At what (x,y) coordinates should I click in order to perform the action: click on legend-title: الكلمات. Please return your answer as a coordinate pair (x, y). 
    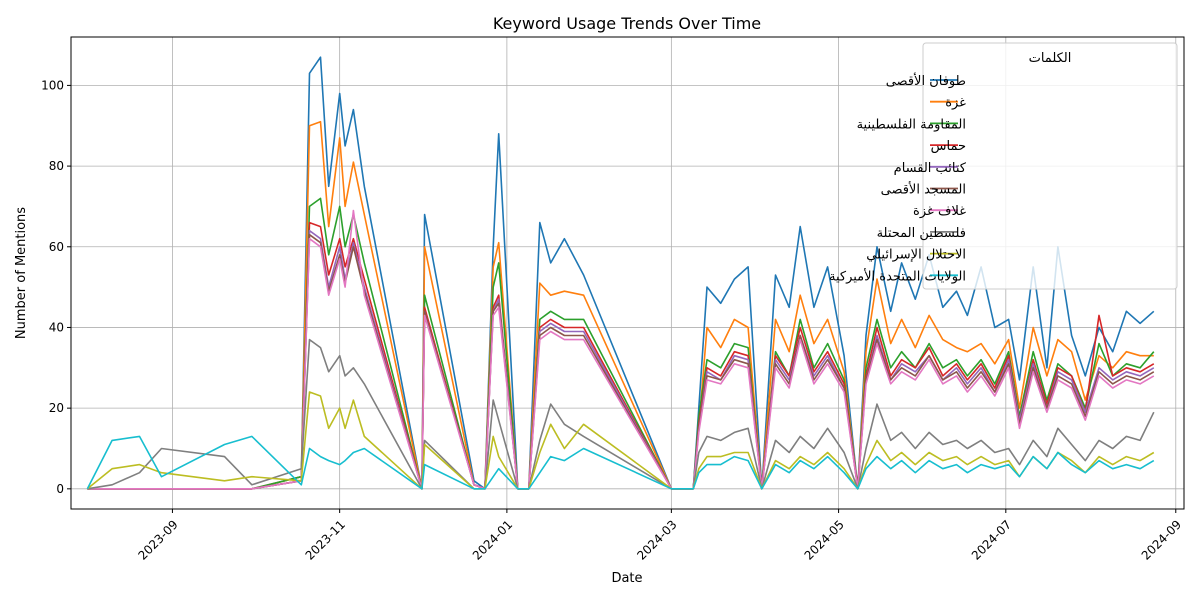
    Looking at the image, I should click on (1050, 58).